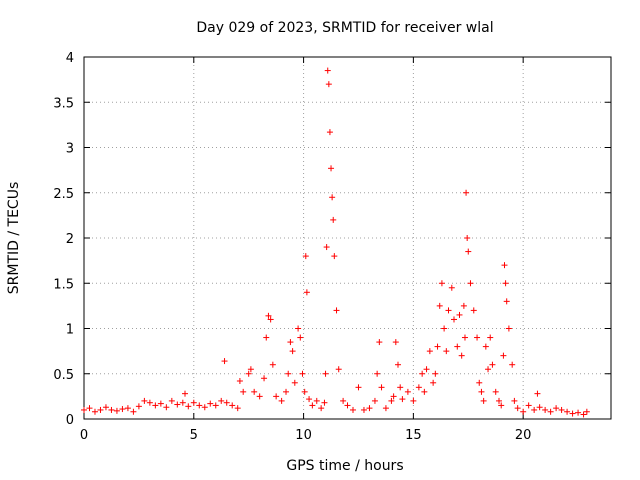 This screenshot has height=480, width=640. What do you see at coordinates (303, 435) in the screenshot?
I see `x-tick-label: 10` at bounding box center [303, 435].